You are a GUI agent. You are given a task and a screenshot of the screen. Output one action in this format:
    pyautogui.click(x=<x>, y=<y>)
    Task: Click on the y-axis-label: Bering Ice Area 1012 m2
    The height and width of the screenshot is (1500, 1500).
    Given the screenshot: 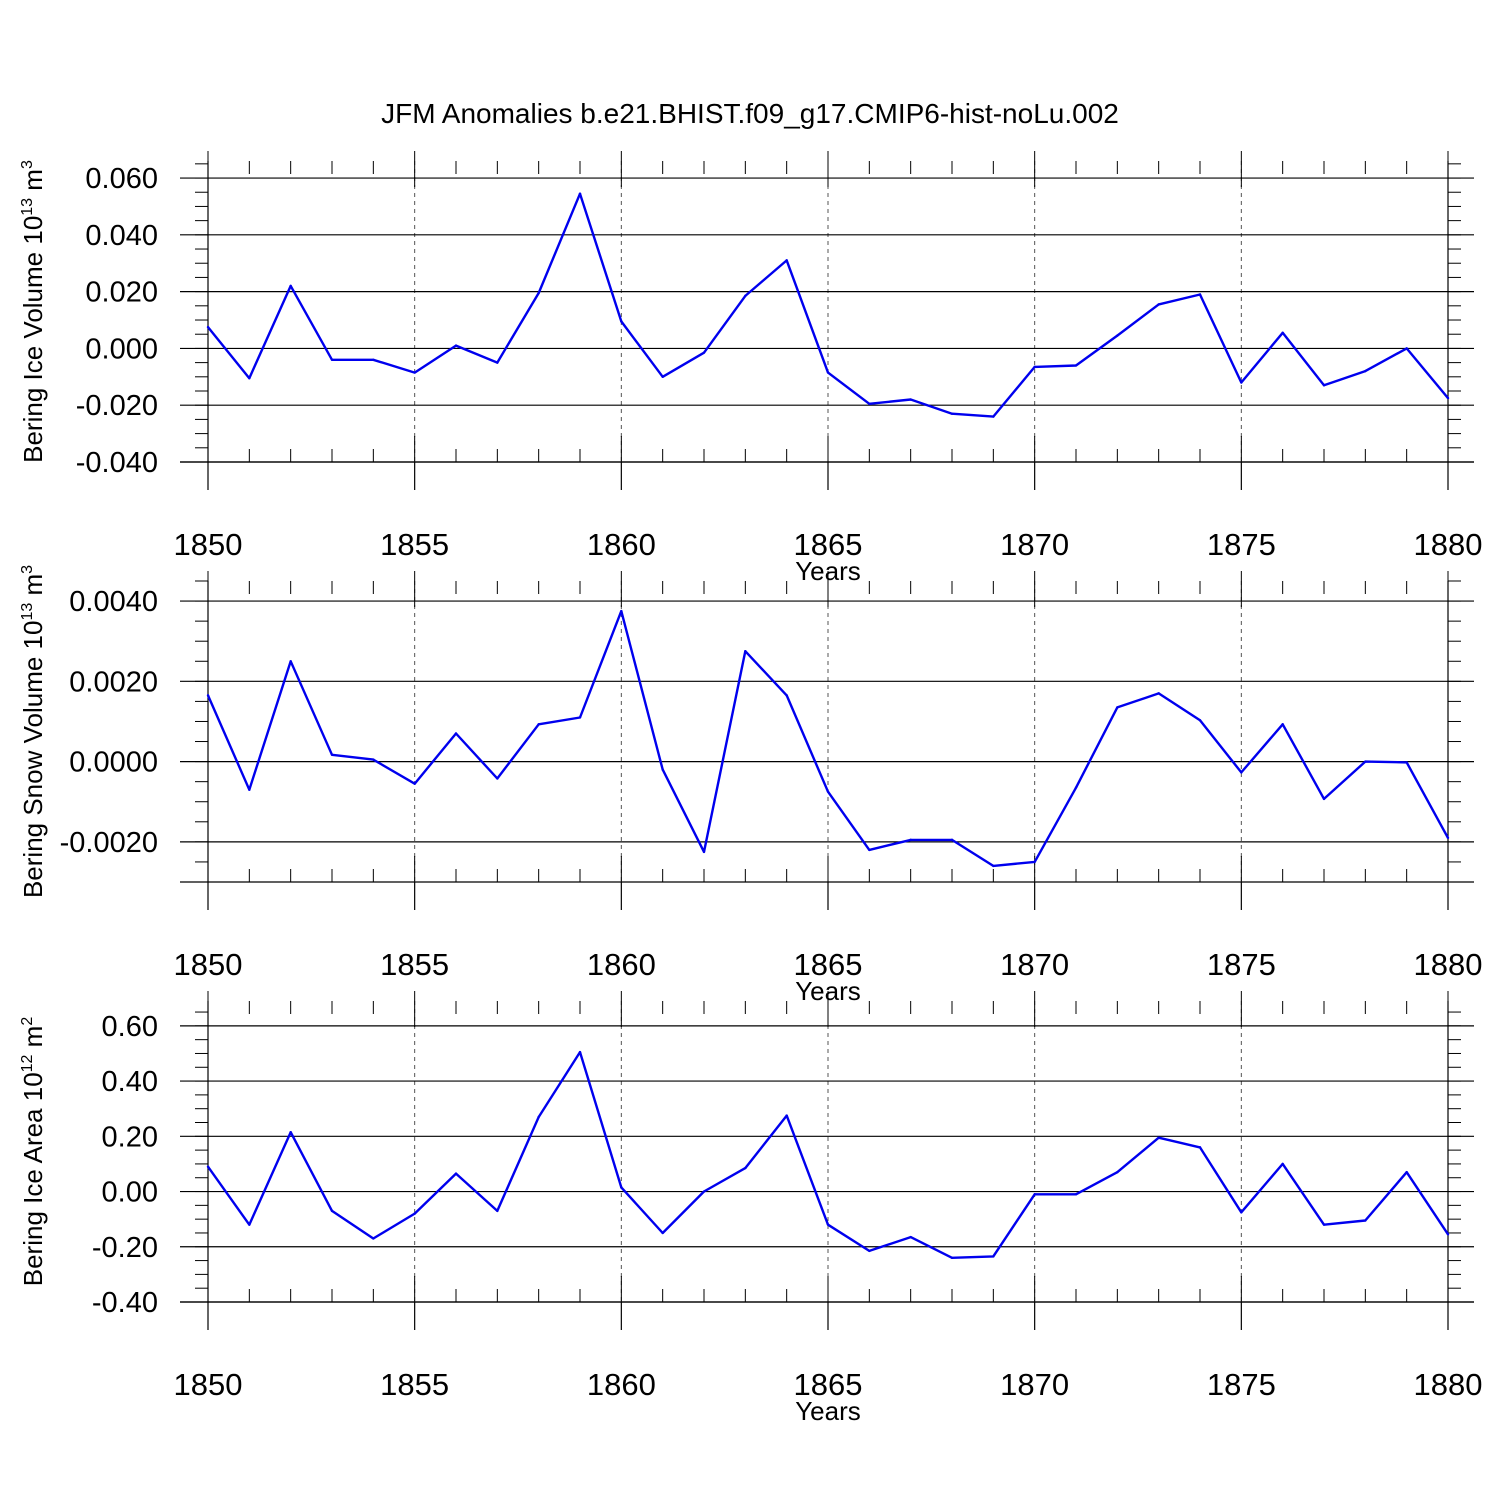 What is the action you would take?
    pyautogui.click(x=33, y=1152)
    